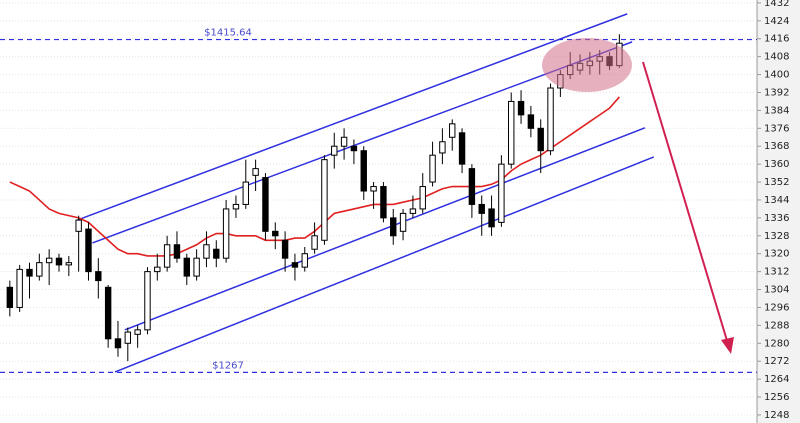 The height and width of the screenshot is (423, 800). What do you see at coordinates (727, 345) in the screenshot?
I see `arrow-head` at bounding box center [727, 345].